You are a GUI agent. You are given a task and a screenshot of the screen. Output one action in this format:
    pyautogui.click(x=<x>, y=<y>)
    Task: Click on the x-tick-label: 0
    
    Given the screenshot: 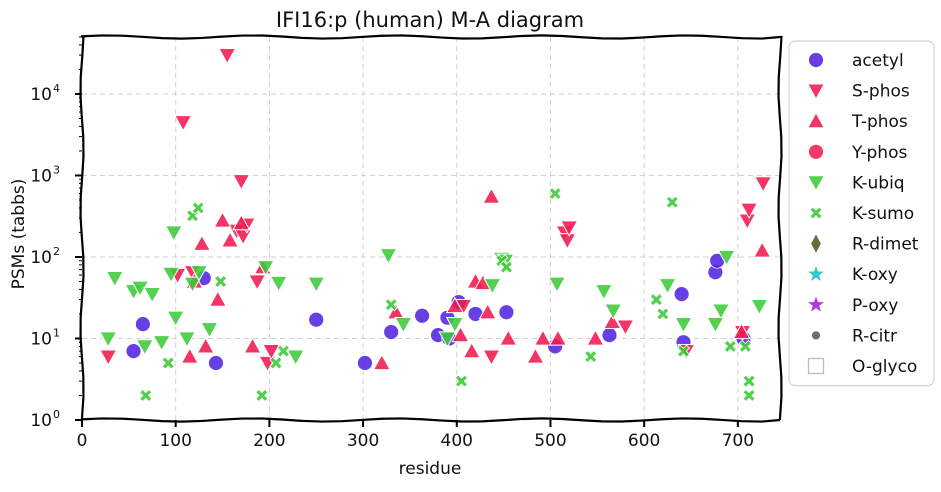 What is the action you would take?
    pyautogui.click(x=82, y=441)
    